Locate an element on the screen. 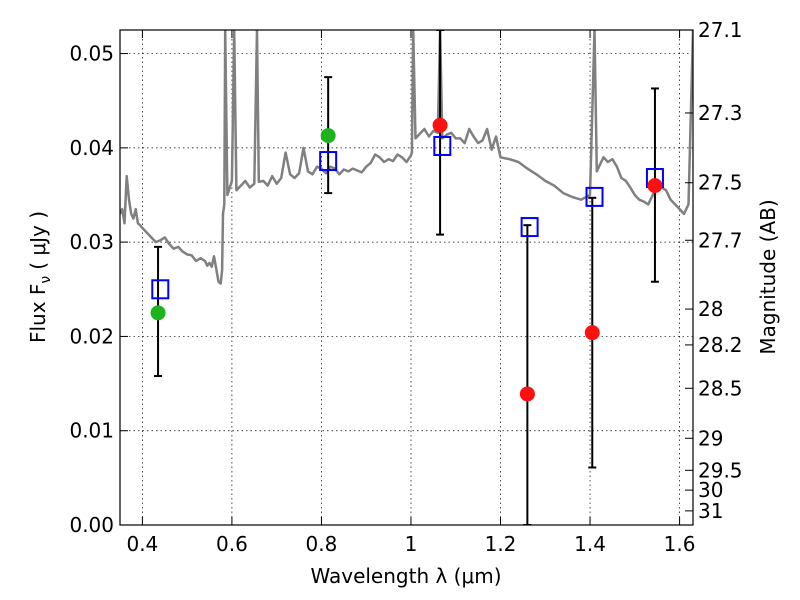  y-tick-label: 0.01 is located at coordinates (91, 431).